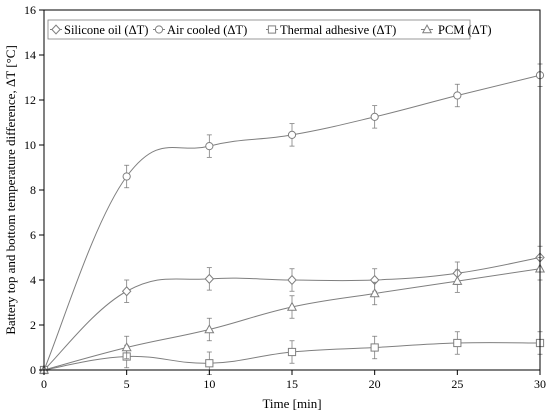 Image resolution: width=550 pixels, height=413 pixels. I want to click on x-tick-label: 15, so click(292, 384).